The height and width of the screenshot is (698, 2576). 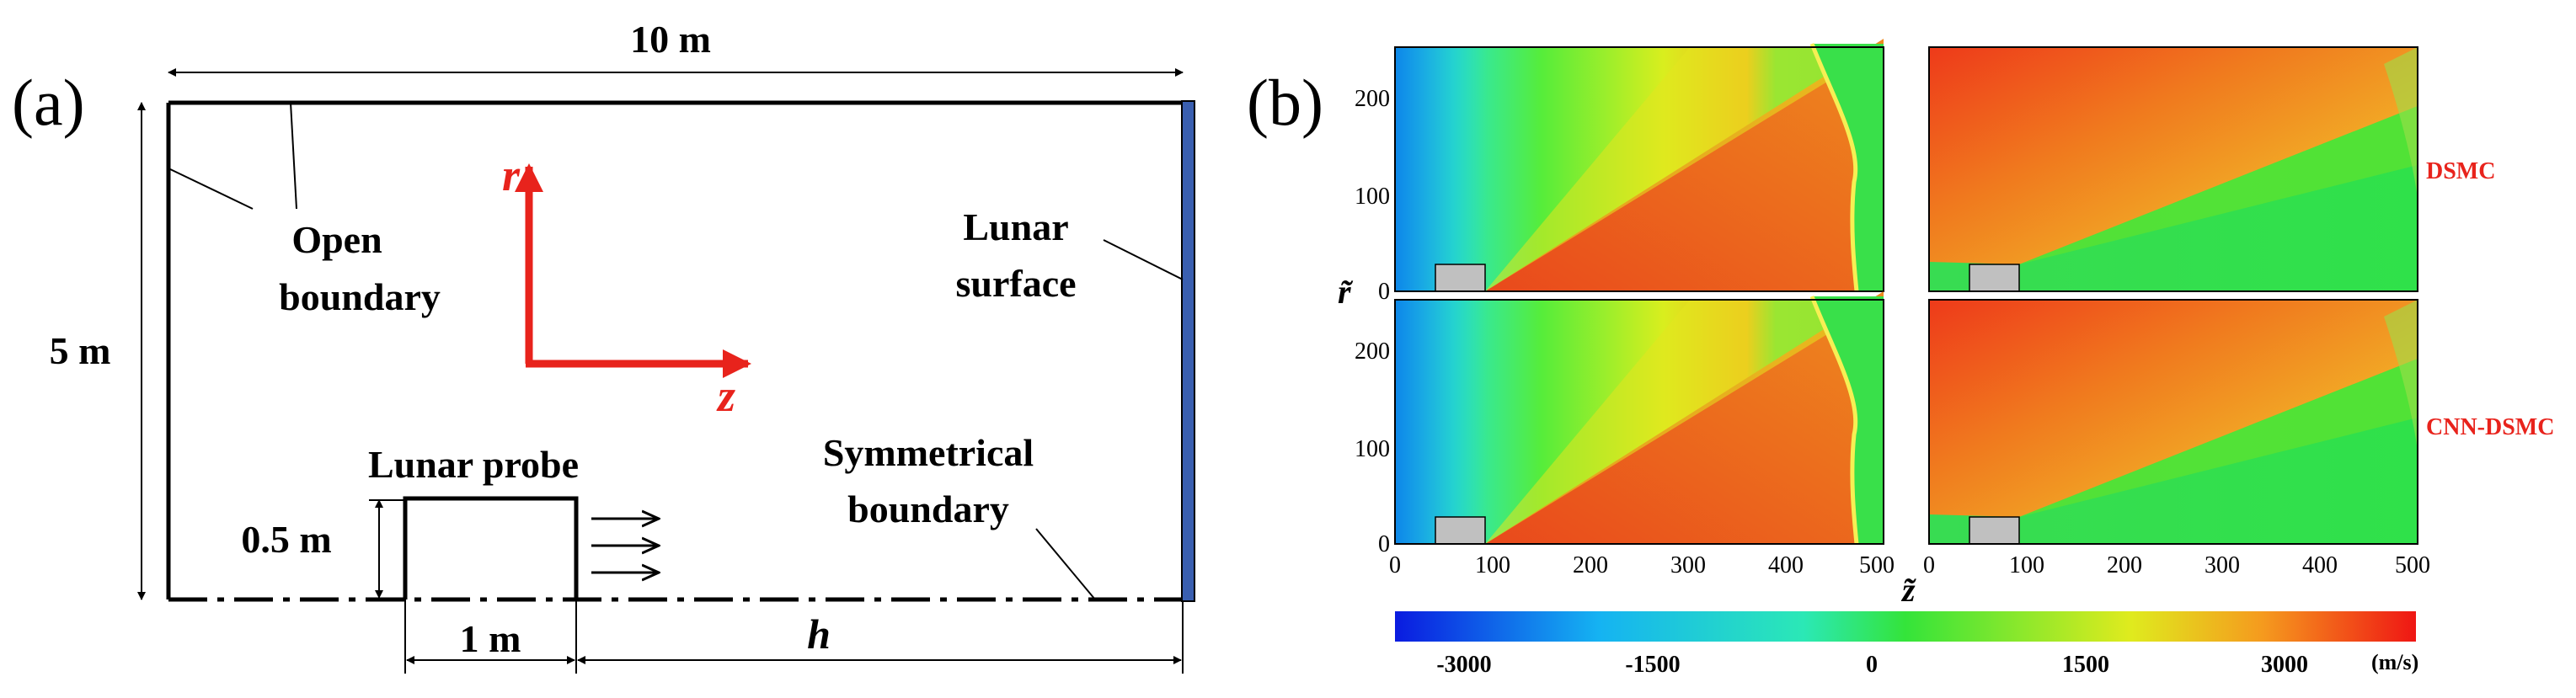 I want to click on colorbar-tick-label: -1500, so click(x=1652, y=665).